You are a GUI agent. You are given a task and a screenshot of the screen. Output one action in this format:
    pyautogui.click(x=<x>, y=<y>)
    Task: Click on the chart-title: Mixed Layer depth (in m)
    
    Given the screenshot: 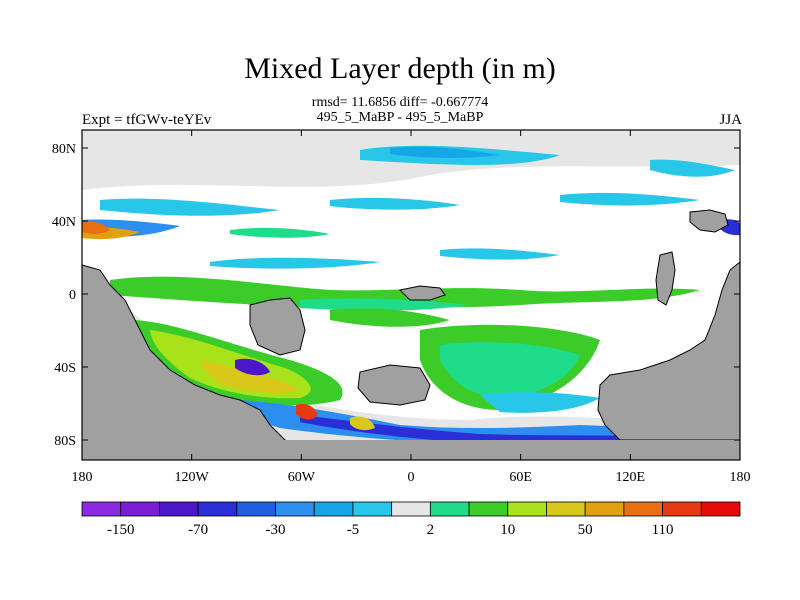 What is the action you would take?
    pyautogui.click(x=400, y=68)
    